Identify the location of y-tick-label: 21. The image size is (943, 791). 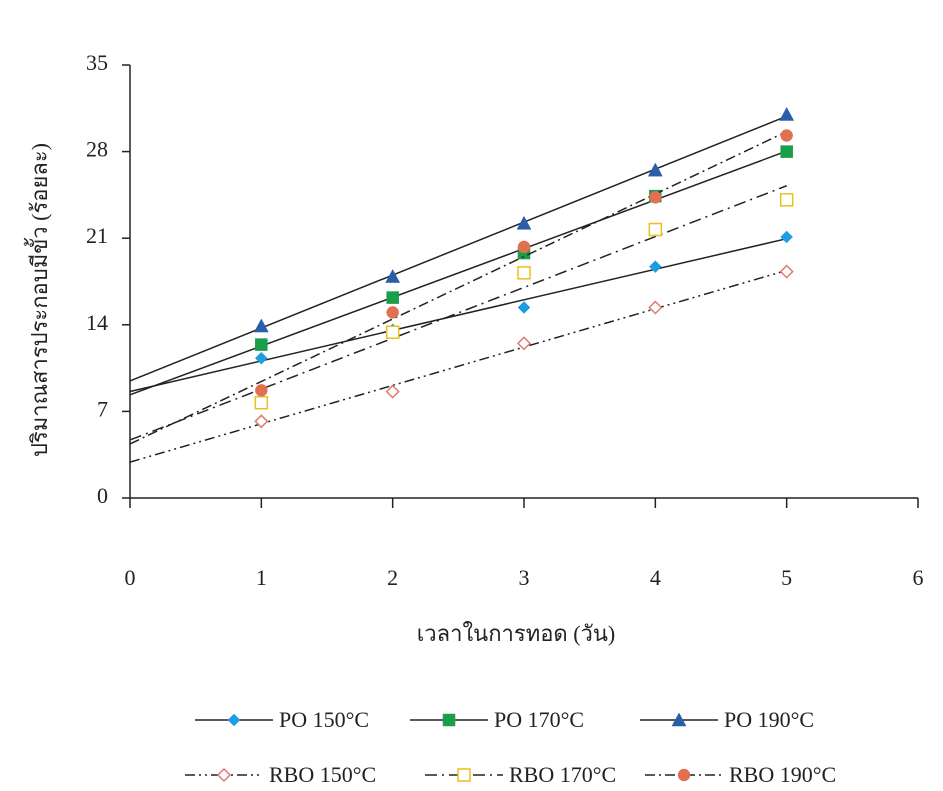
(97, 235).